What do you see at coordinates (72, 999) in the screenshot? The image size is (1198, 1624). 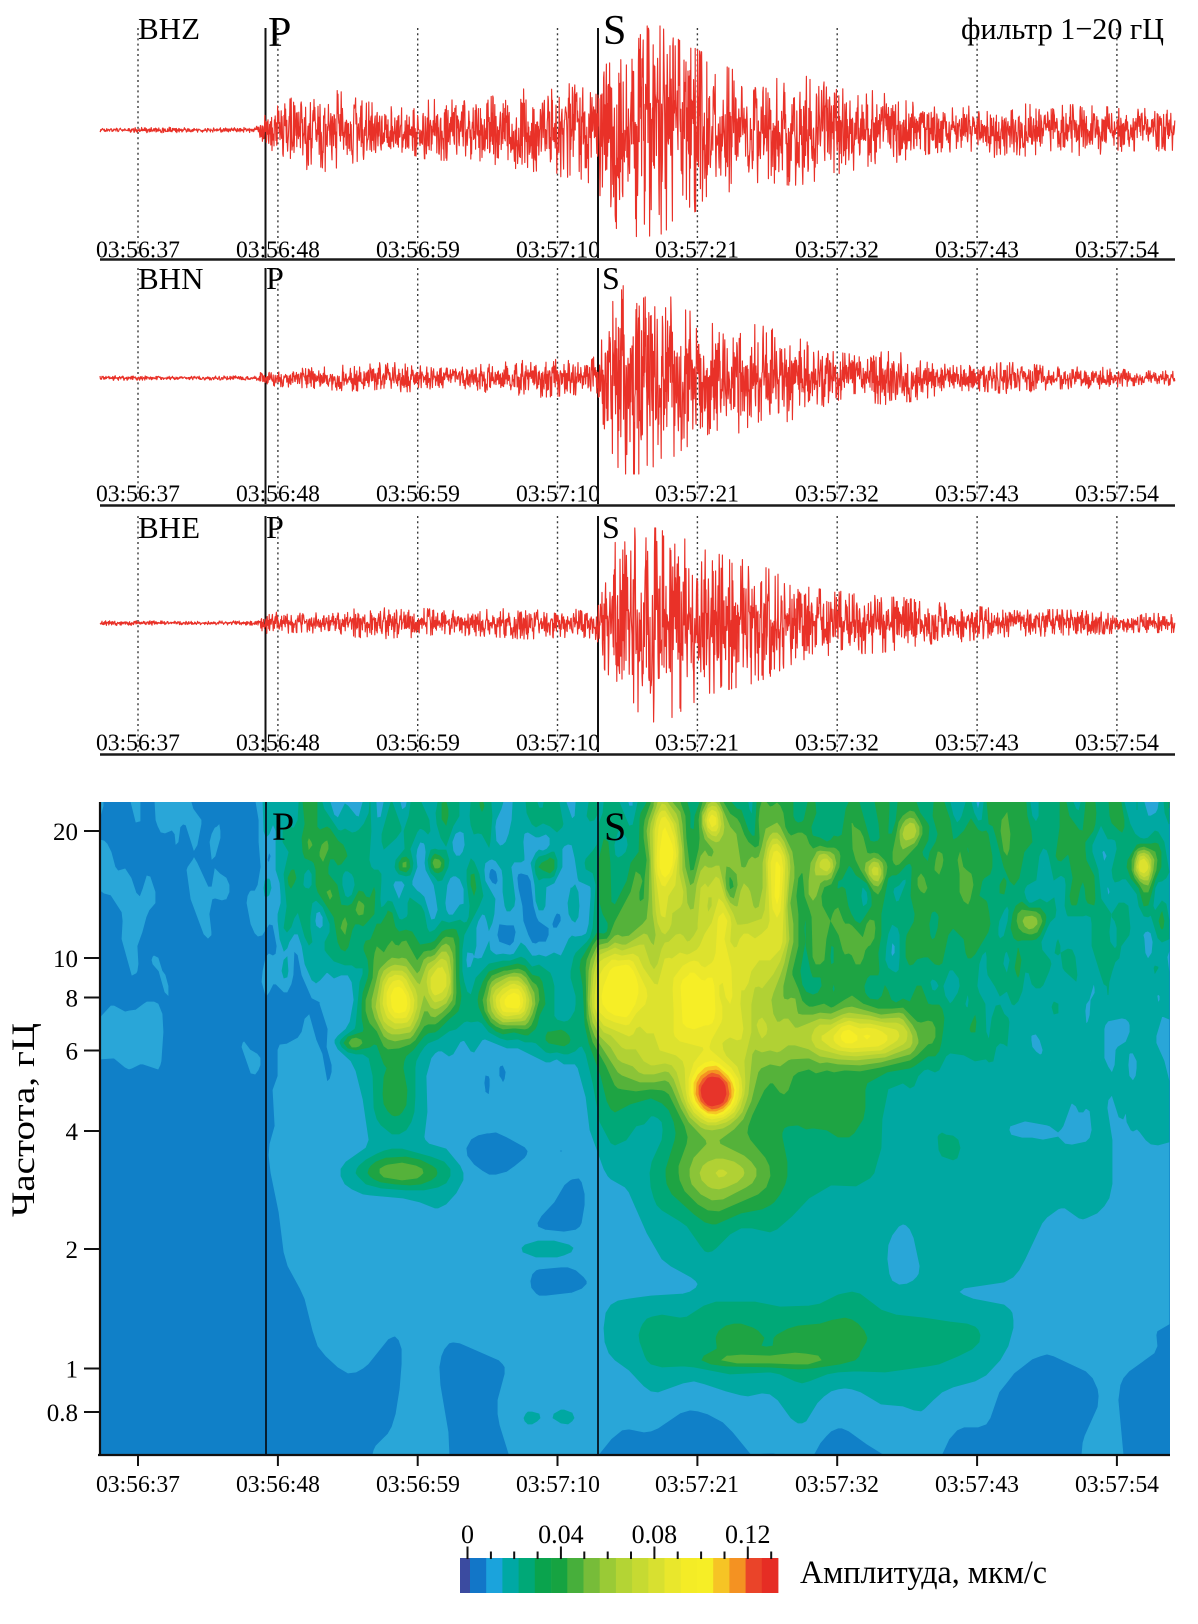 I see `svg-text: 8` at bounding box center [72, 999].